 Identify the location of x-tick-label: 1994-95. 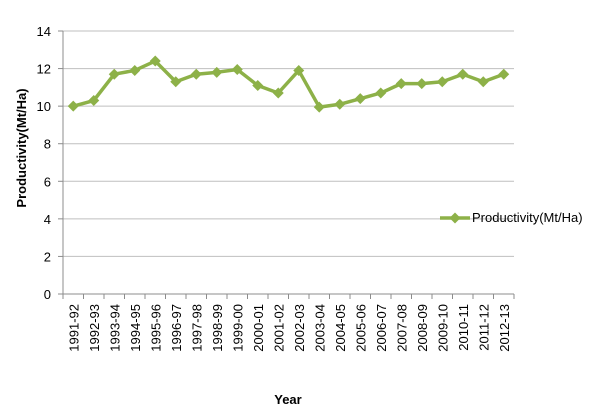
(135, 328).